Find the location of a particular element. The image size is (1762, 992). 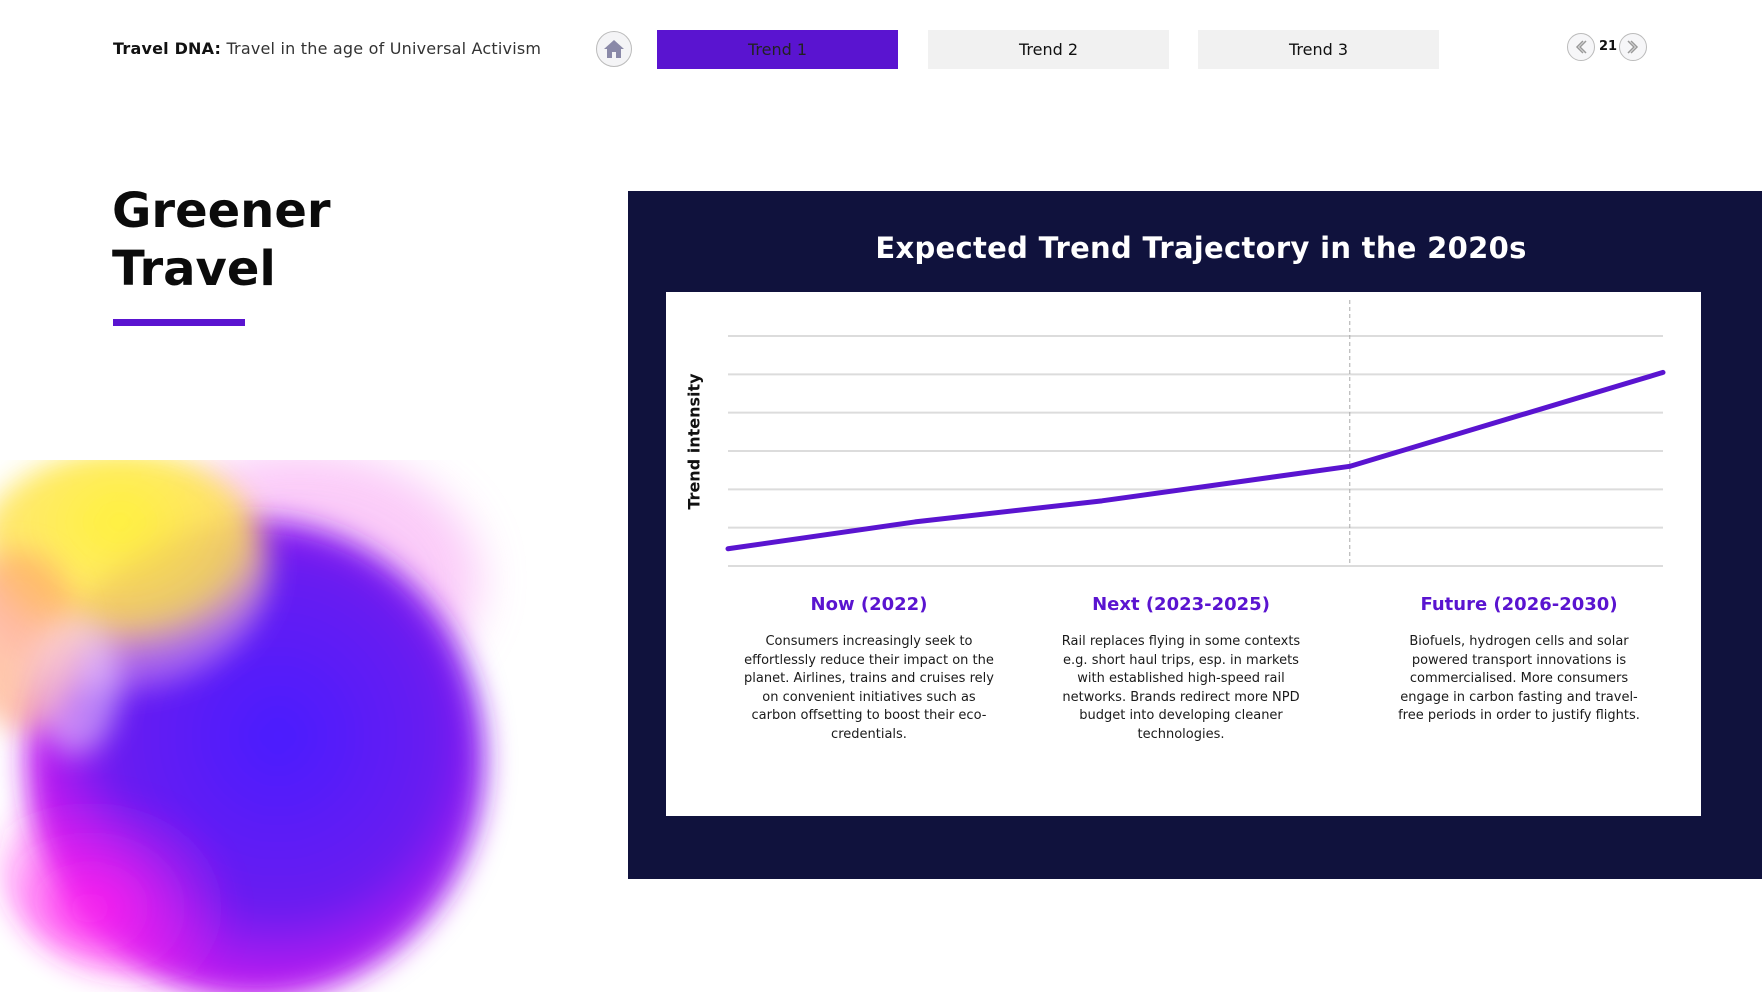

trend-chart is located at coordinates (1195, 433).